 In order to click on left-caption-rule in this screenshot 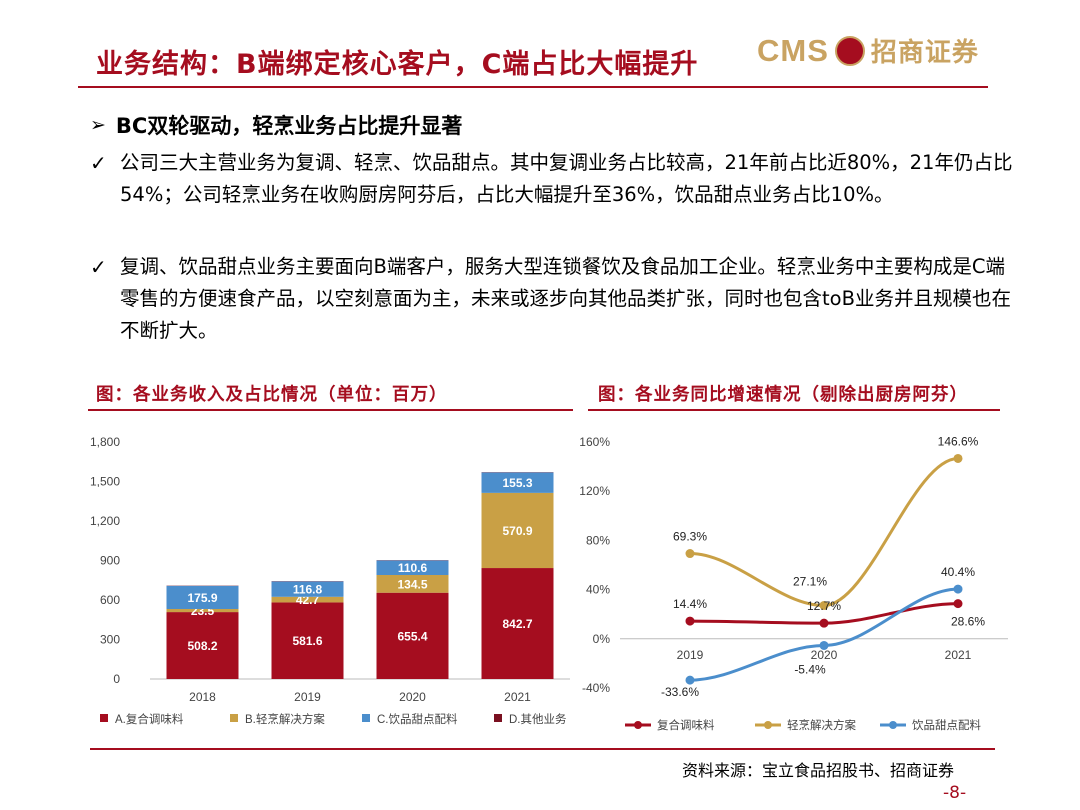, I will do `click(330, 410)`.